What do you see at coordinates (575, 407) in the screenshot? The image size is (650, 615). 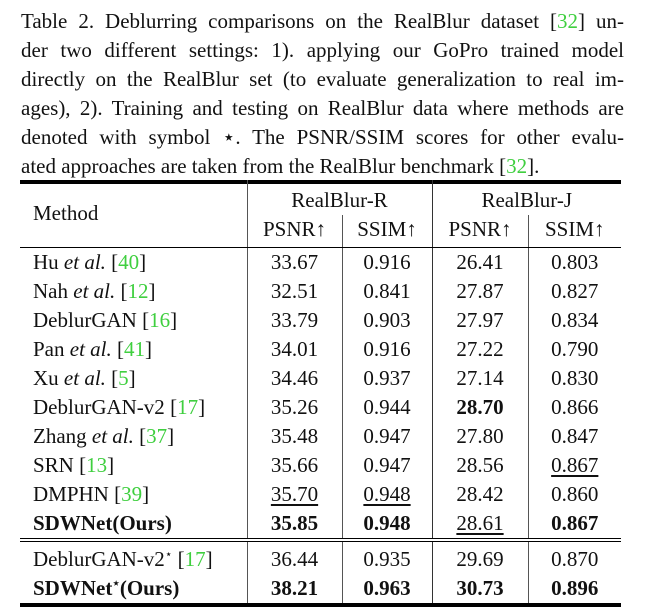 I see `value-text: 0.866` at bounding box center [575, 407].